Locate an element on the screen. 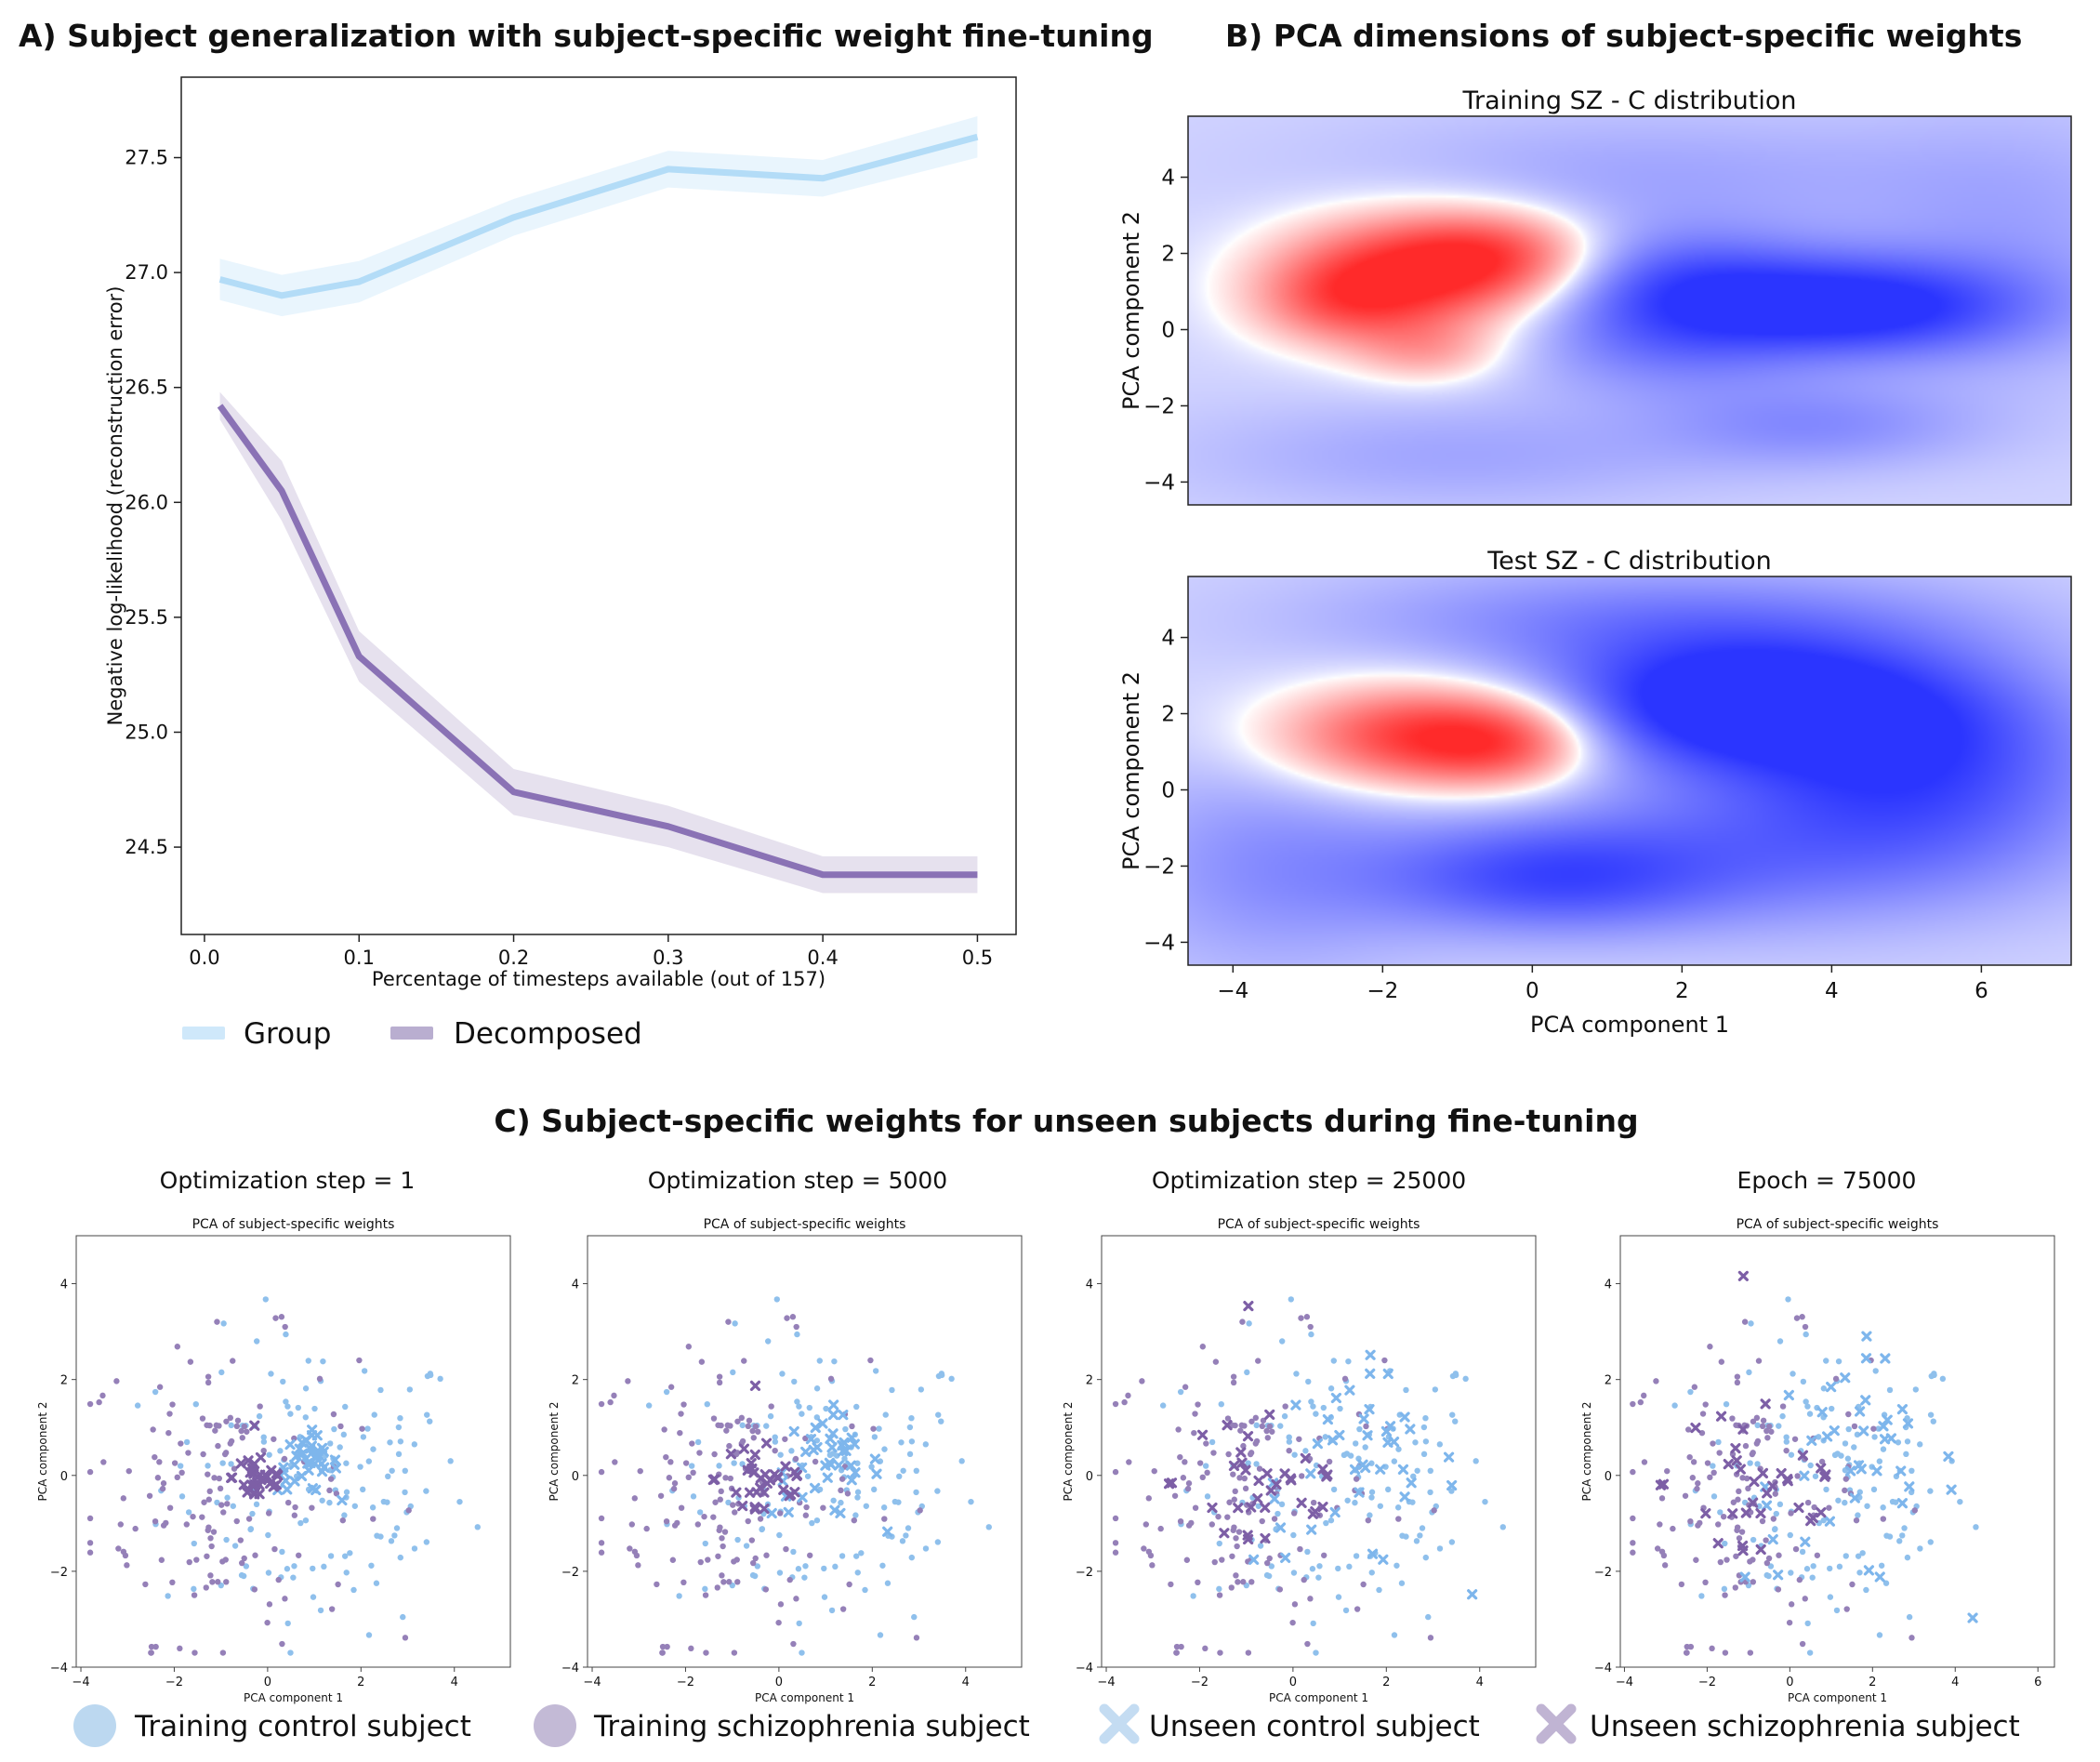 The width and height of the screenshot is (2100, 1762). legend-training-control-marker is located at coordinates (94, 1725).